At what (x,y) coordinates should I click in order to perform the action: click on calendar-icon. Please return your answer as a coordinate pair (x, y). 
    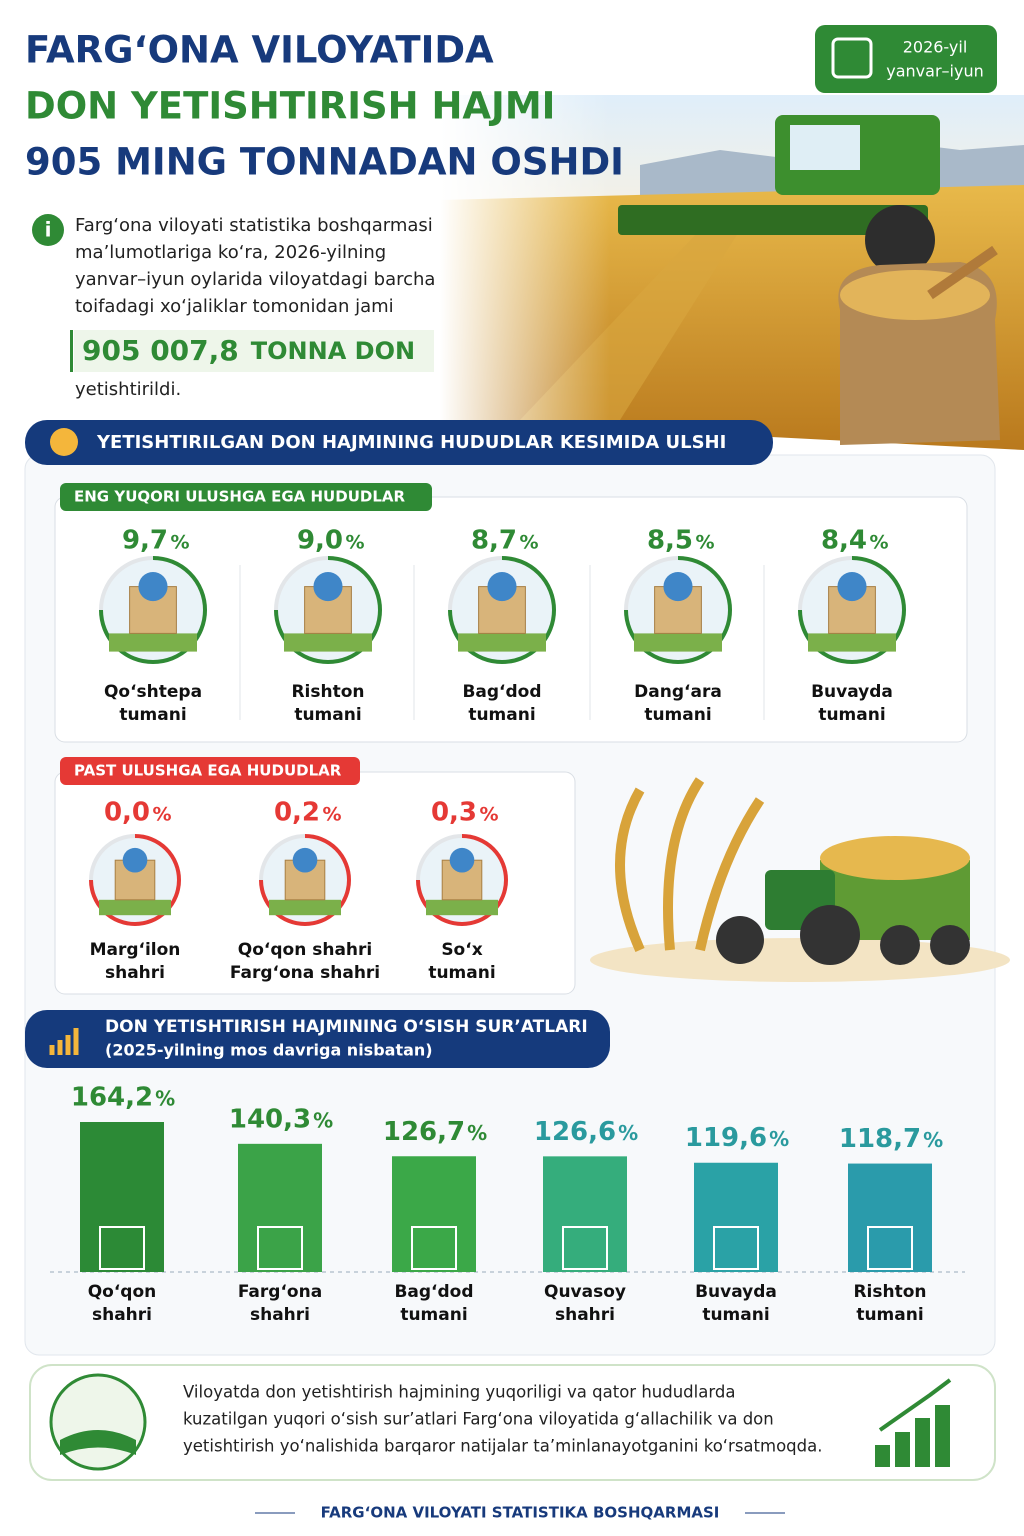
    Looking at the image, I should click on (852, 58).